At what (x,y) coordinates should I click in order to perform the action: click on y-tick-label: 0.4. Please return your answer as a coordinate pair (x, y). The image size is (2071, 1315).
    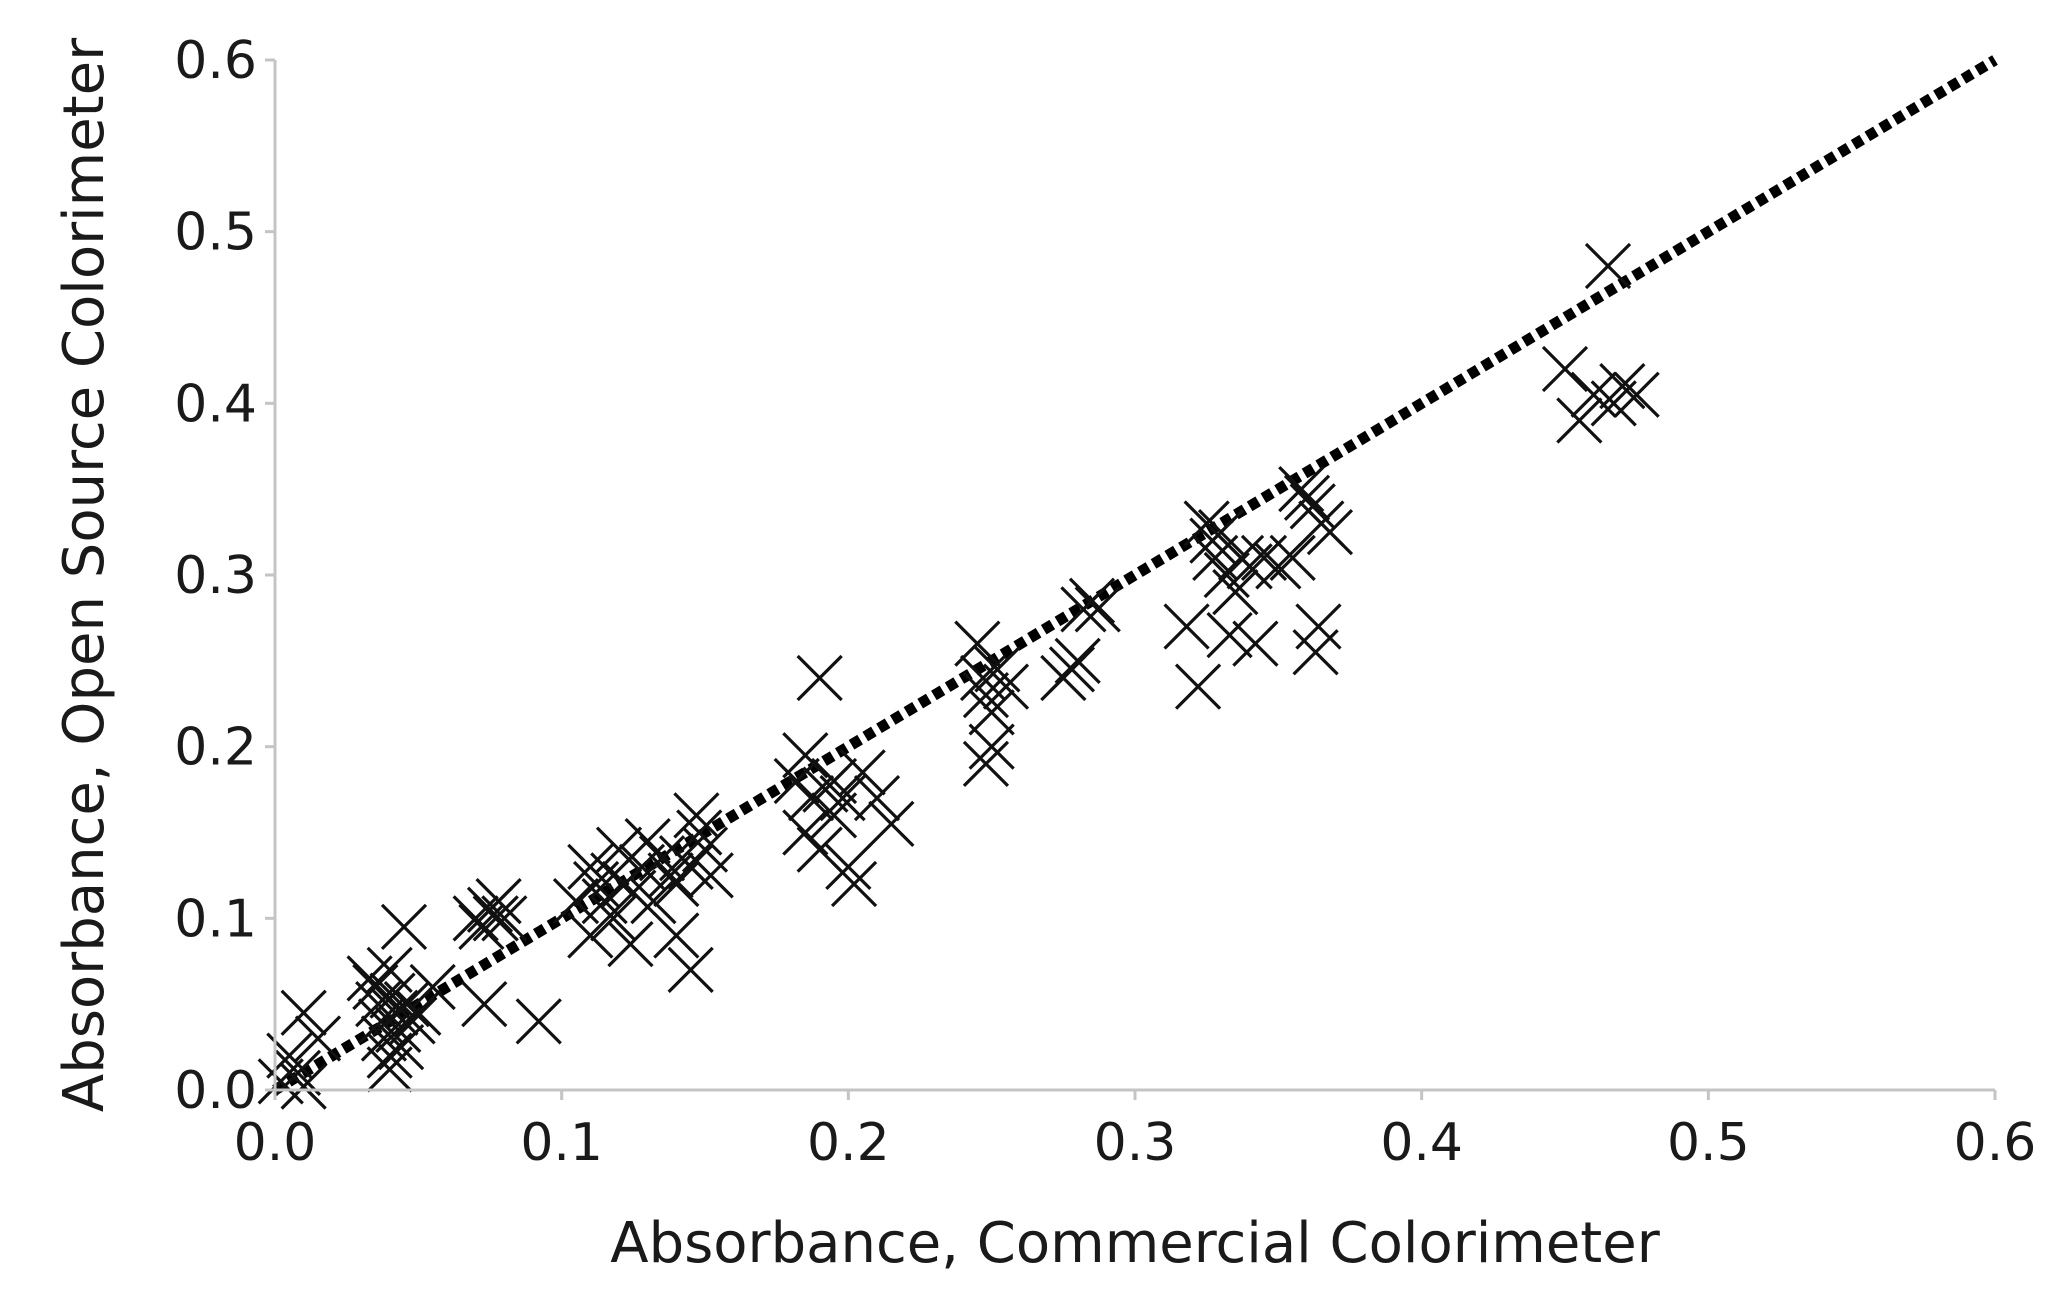
    Looking at the image, I should click on (215, 404).